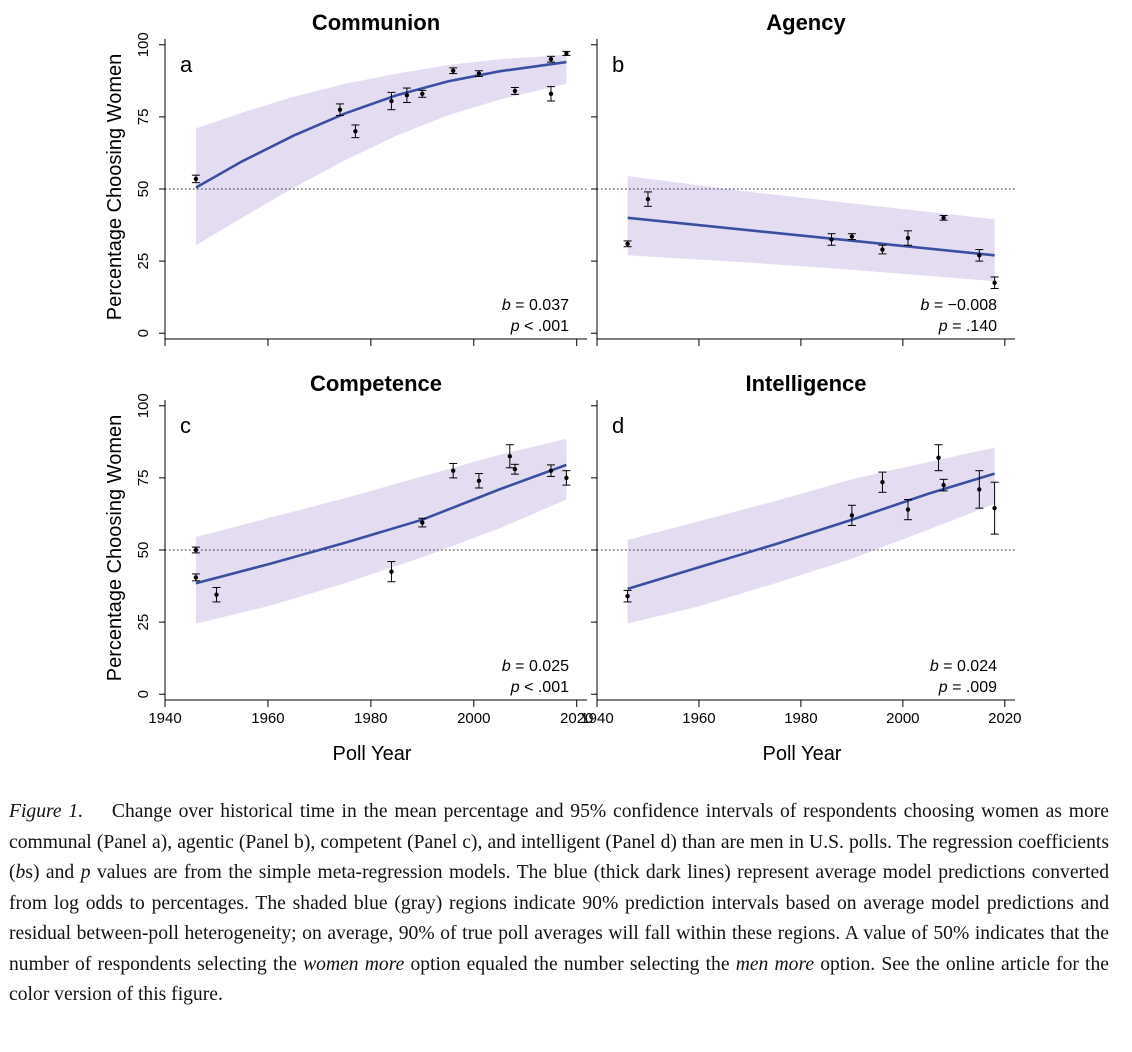 The width and height of the screenshot is (1132, 1052). Describe the element at coordinates (20, 872) in the screenshot. I see `caption-text-run: b` at that location.